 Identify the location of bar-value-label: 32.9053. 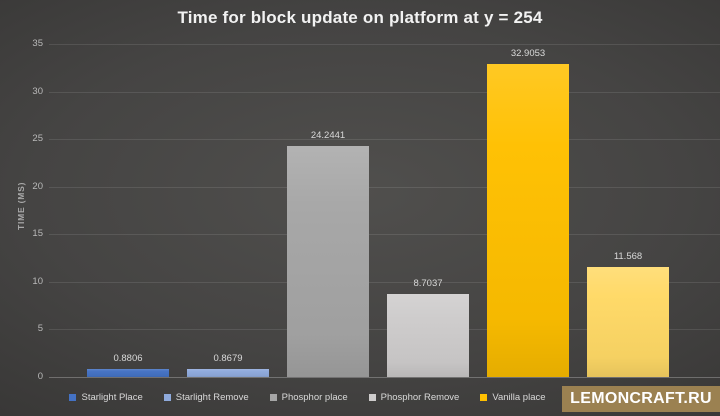
(528, 53).